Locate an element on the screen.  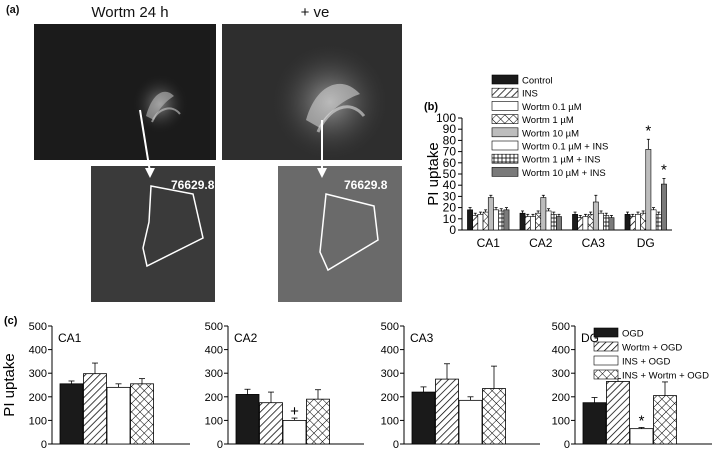
left-image-title: Wortm 24 h is located at coordinates (130, 12).